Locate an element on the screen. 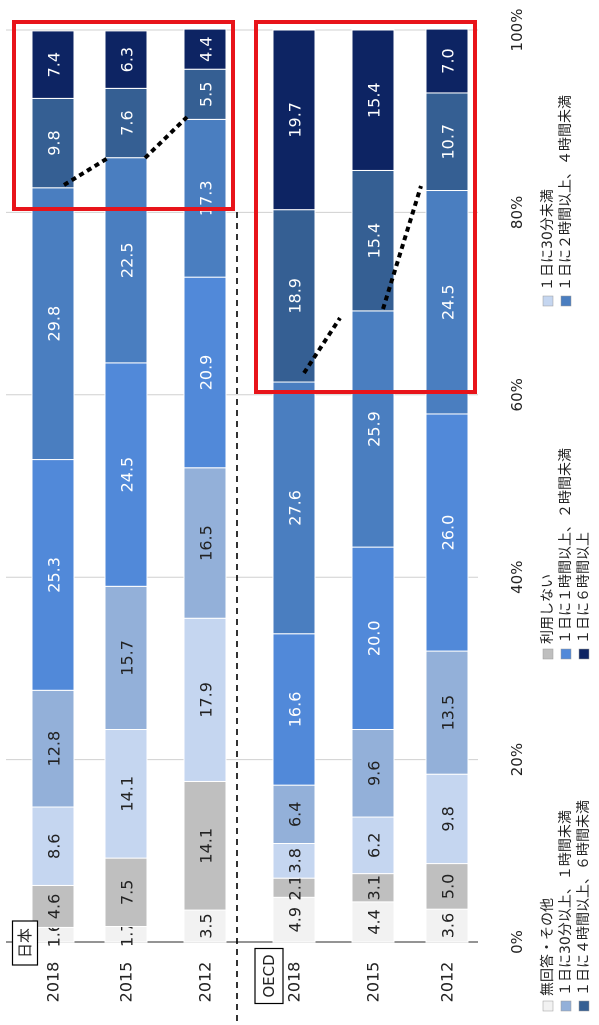 The width and height of the screenshot is (599, 1025). data-label: 12.8 is located at coordinates (54, 749).